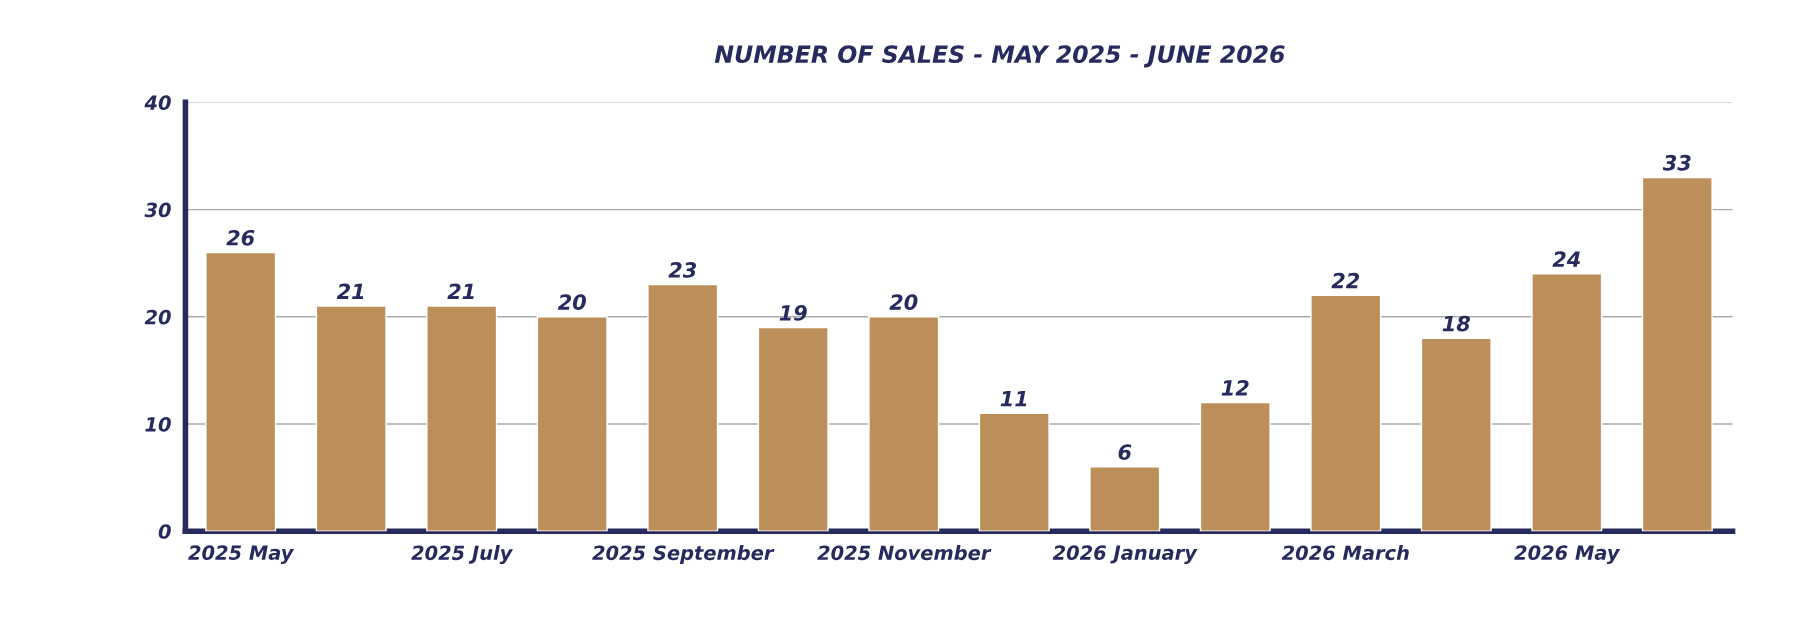 Image resolution: width=1818 pixels, height=640 pixels. Describe the element at coordinates (793, 312) in the screenshot. I see `data-label: 19` at that location.